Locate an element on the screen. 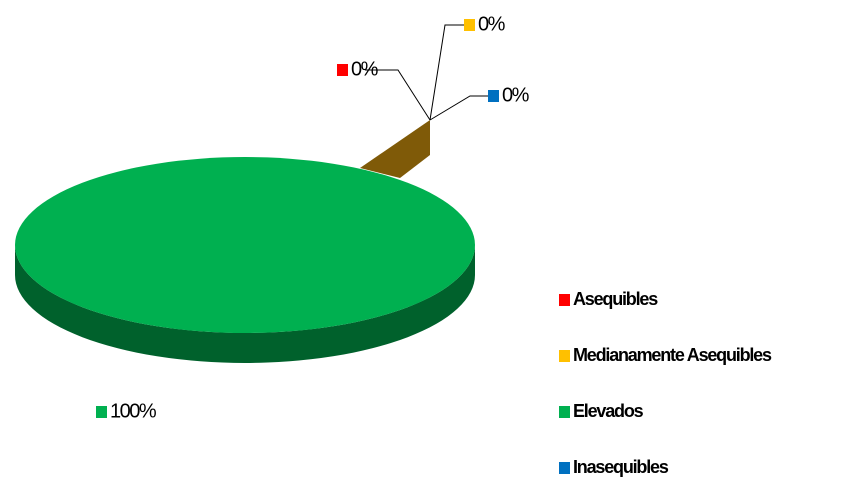  legend-label: Asequibles is located at coordinates (615, 299).